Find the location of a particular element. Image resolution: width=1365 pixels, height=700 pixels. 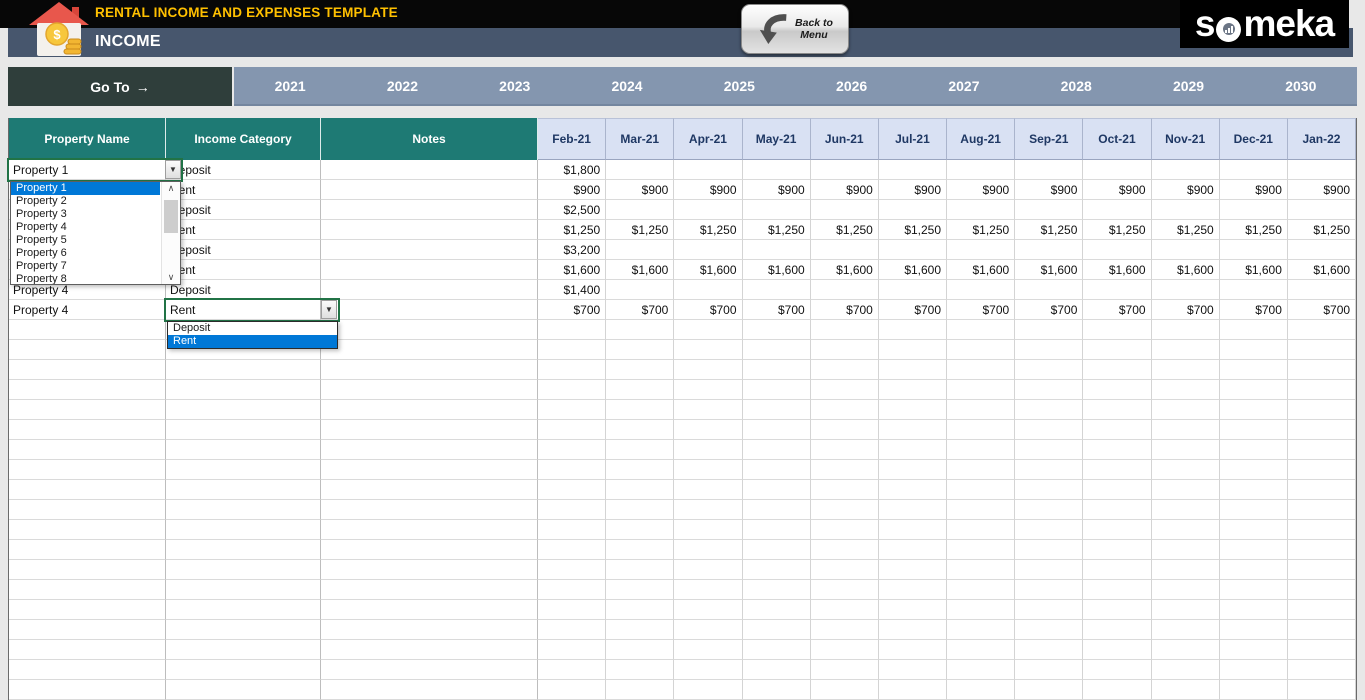

category-cell: Deposit is located at coordinates (243, 210).